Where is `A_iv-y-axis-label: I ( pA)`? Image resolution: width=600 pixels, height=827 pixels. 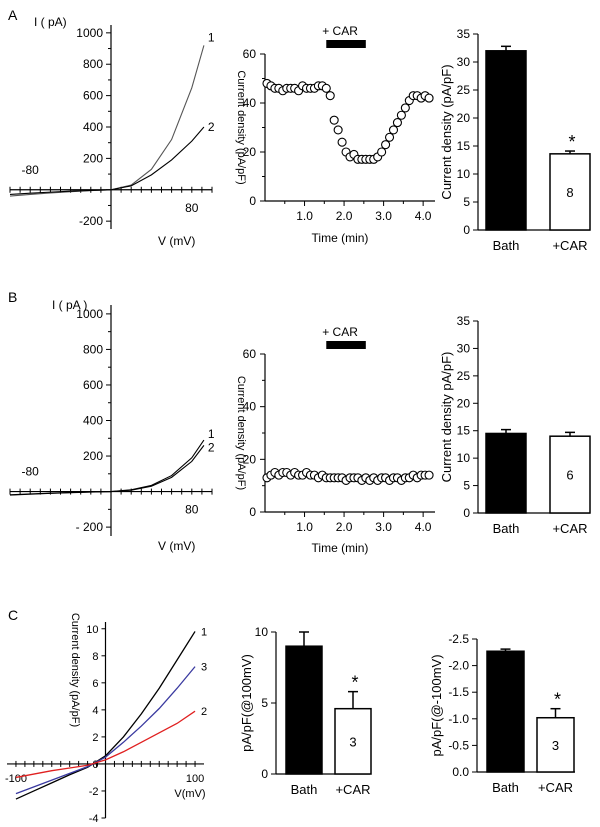
A_iv-y-axis-label: I ( pA) is located at coordinates (50, 22).